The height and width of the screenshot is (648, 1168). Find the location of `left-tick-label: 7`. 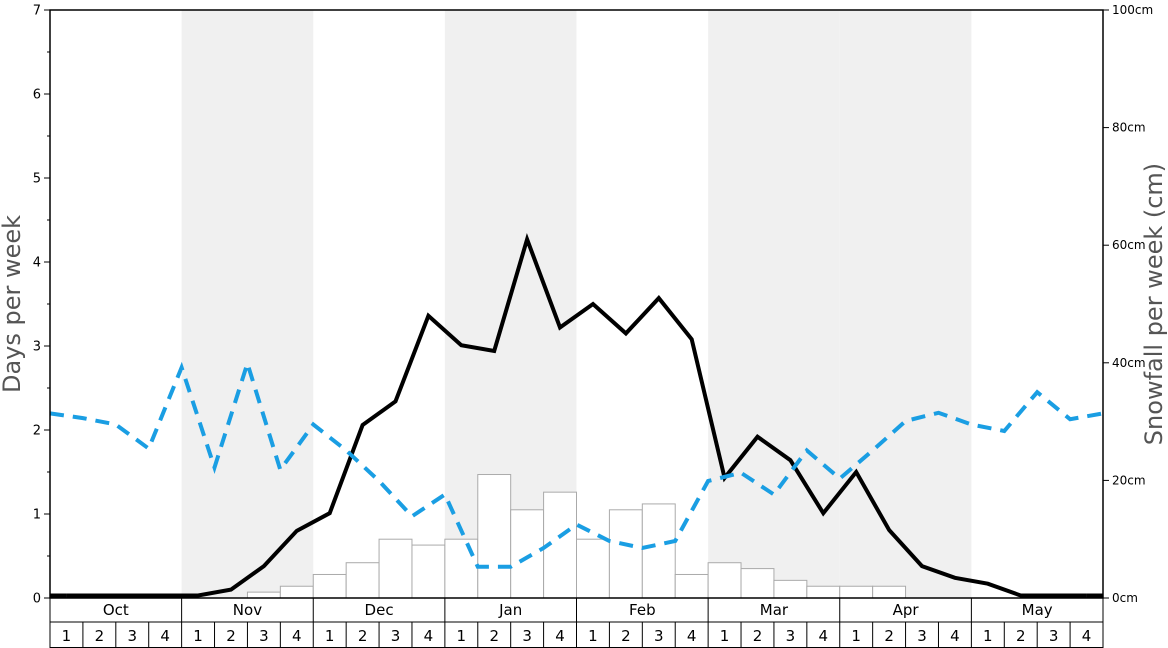

left-tick-label: 7 is located at coordinates (37, 11).